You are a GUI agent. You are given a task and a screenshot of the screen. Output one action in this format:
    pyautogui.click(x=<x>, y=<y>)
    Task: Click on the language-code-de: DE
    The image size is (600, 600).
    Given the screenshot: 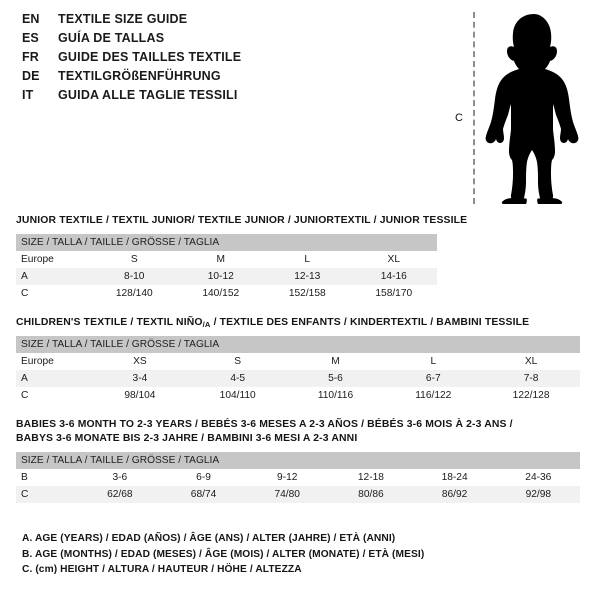 What is the action you would take?
    pyautogui.click(x=31, y=76)
    